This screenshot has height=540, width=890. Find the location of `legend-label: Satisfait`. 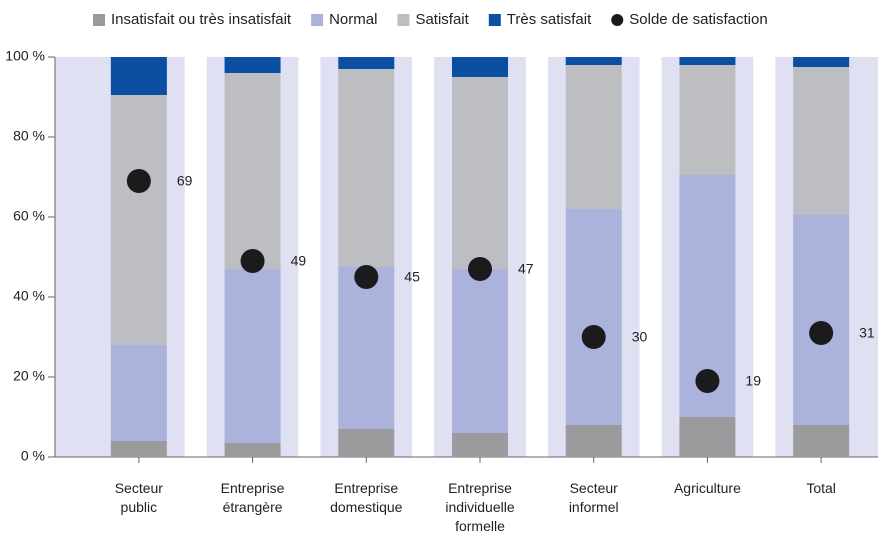

legend-label: Satisfait is located at coordinates (442, 19).